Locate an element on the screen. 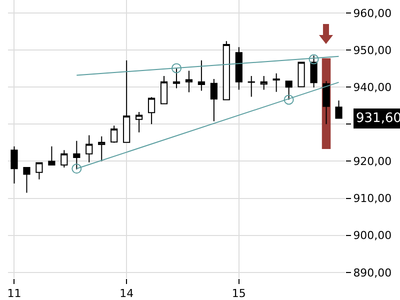 The height and width of the screenshot is (300, 400). x-tick-label: 15 is located at coordinates (239, 293).